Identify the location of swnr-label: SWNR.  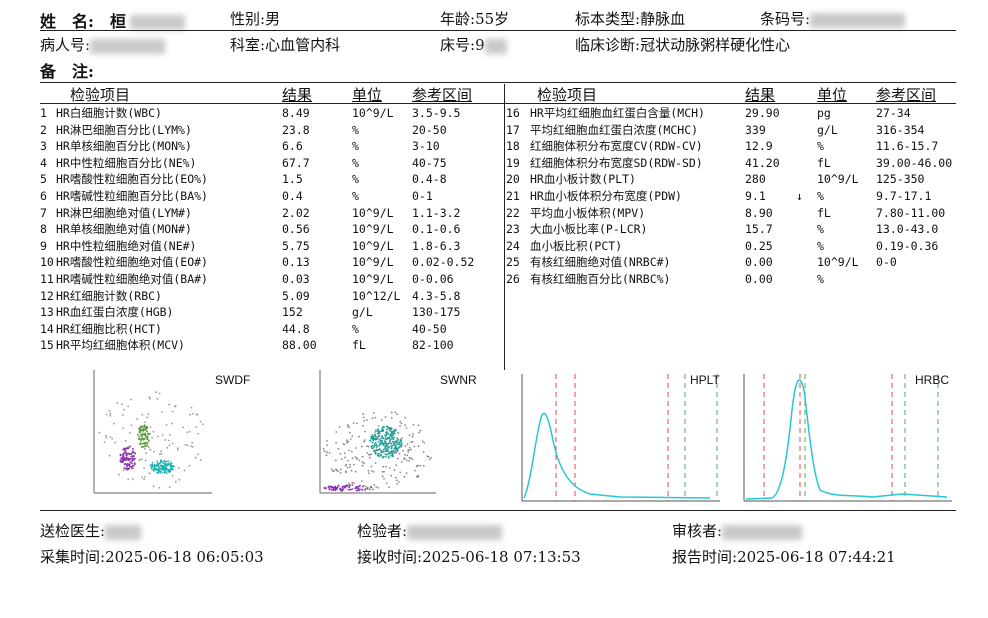
(458, 380).